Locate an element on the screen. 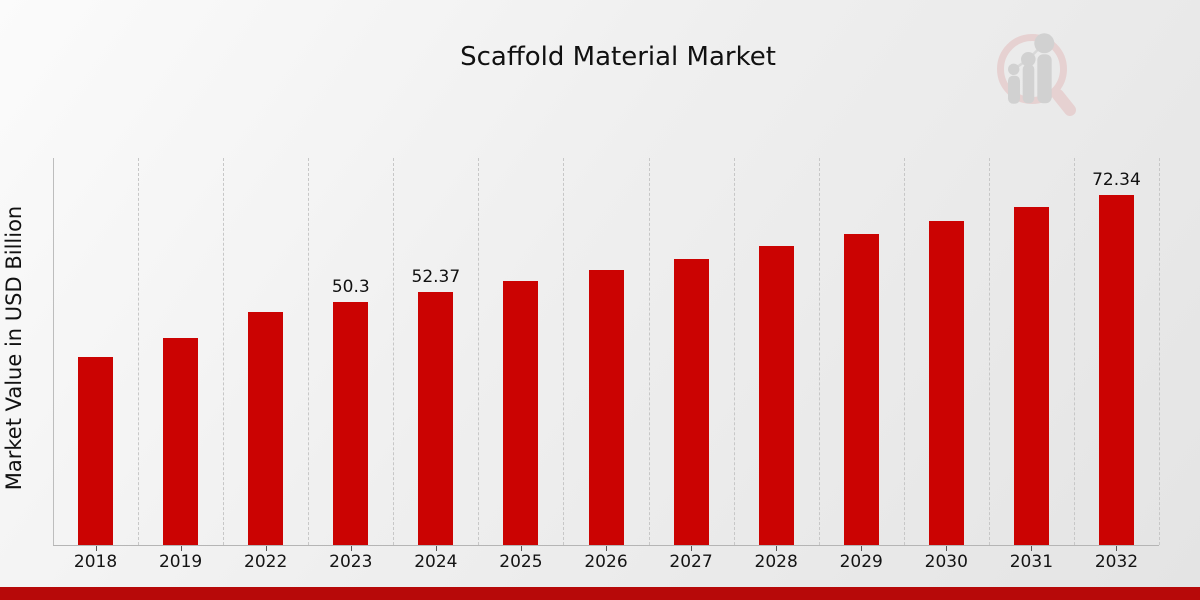  x-axis-label-2032: 2032 is located at coordinates (1116, 562).